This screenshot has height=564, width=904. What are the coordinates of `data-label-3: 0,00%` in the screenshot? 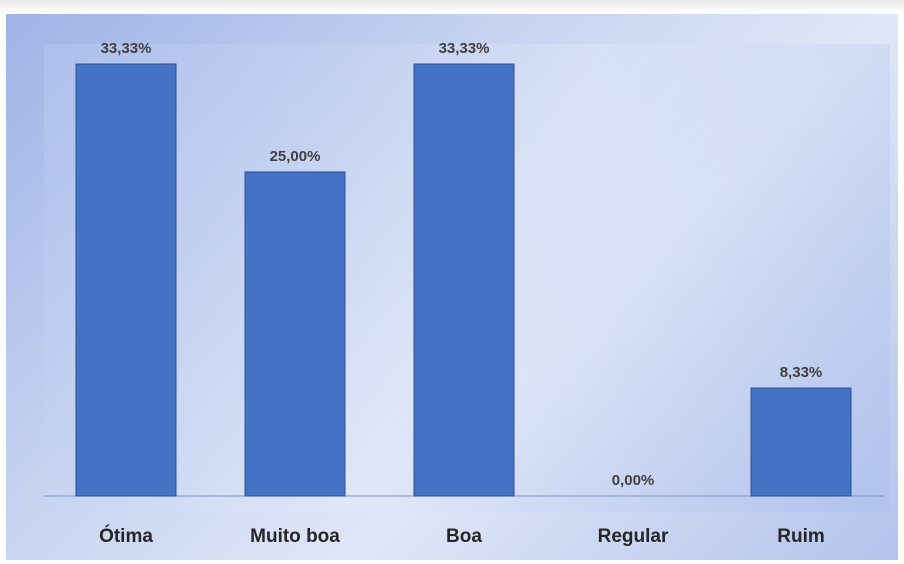 It's located at (633, 480).